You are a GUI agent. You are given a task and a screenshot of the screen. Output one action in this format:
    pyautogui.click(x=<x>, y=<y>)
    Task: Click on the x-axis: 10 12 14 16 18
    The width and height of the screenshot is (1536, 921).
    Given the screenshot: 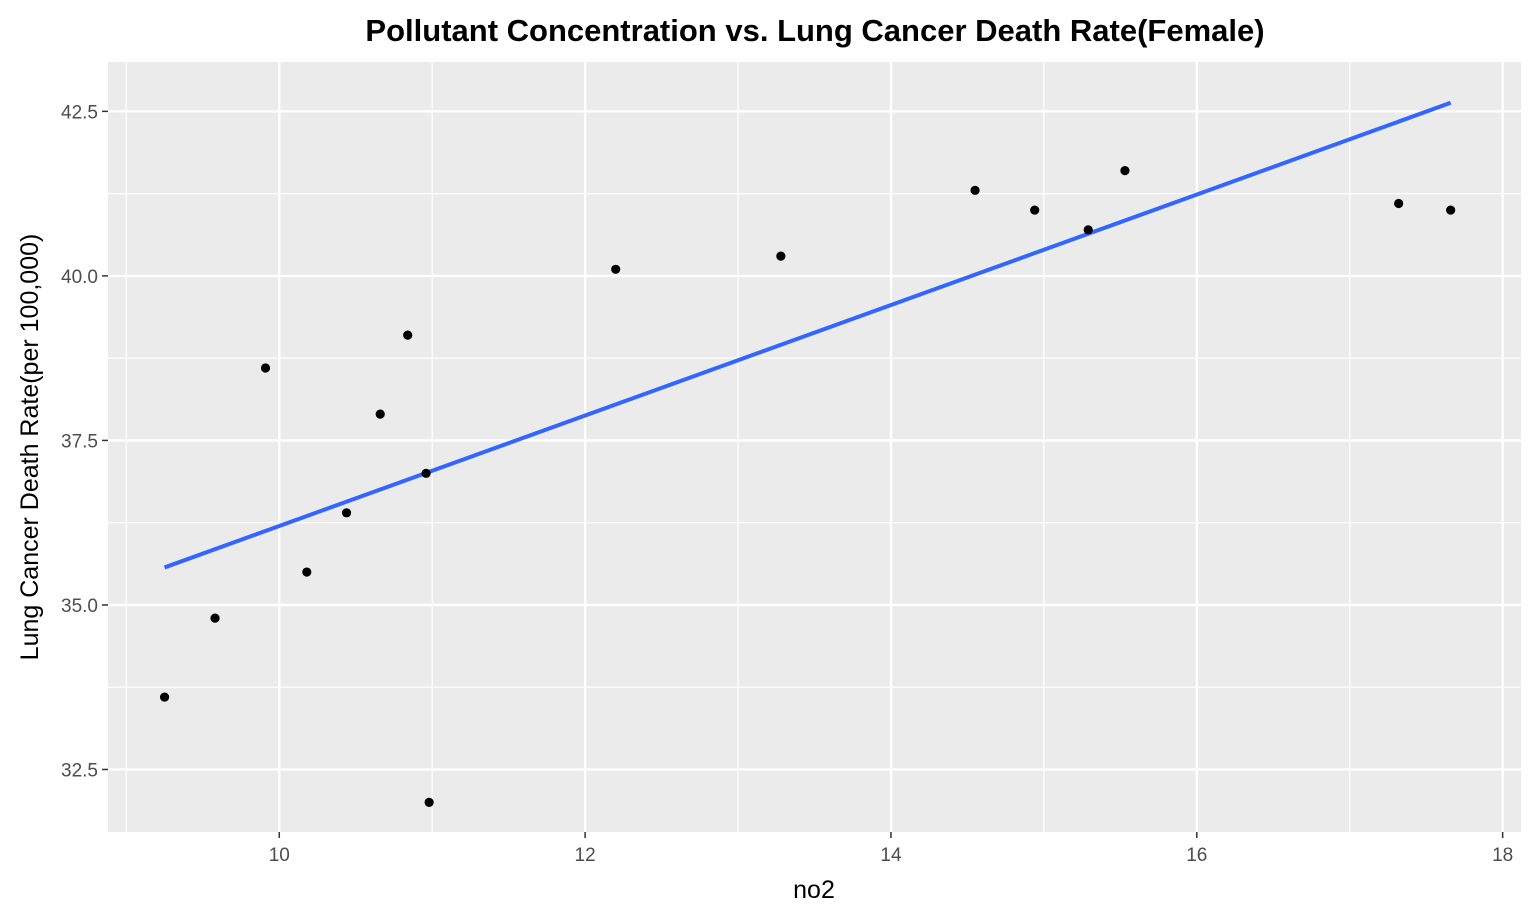 What is the action you would take?
    pyautogui.click(x=891, y=849)
    